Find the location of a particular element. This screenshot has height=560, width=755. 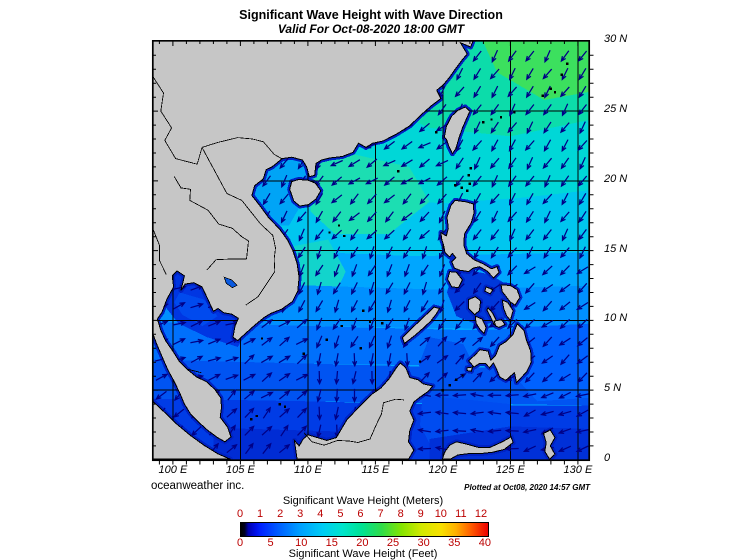

lat-label-30: 30 N is located at coordinates (616, 39).